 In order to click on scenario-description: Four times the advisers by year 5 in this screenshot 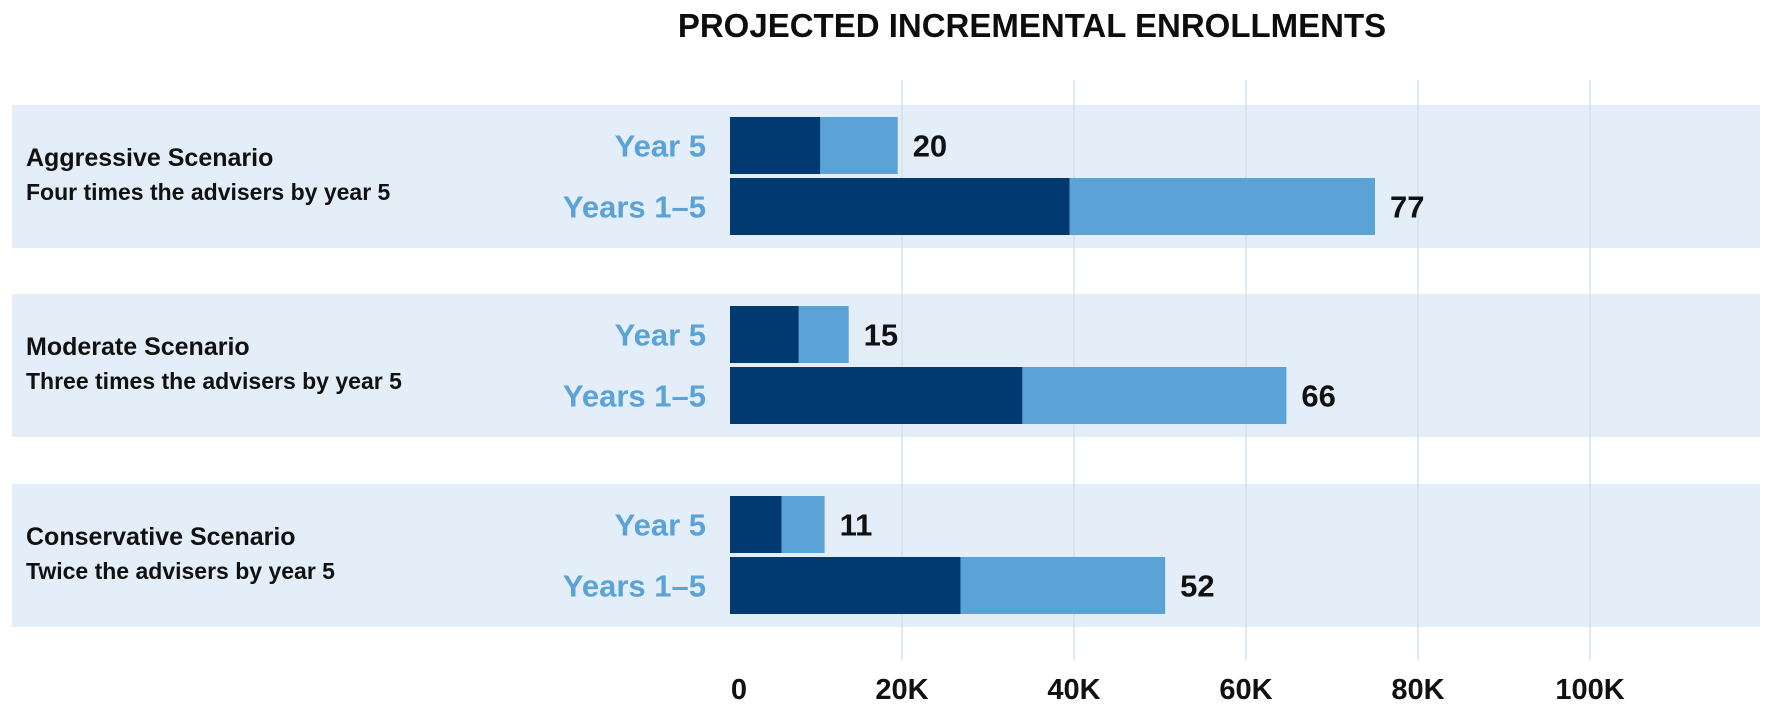, I will do `click(208, 192)`.